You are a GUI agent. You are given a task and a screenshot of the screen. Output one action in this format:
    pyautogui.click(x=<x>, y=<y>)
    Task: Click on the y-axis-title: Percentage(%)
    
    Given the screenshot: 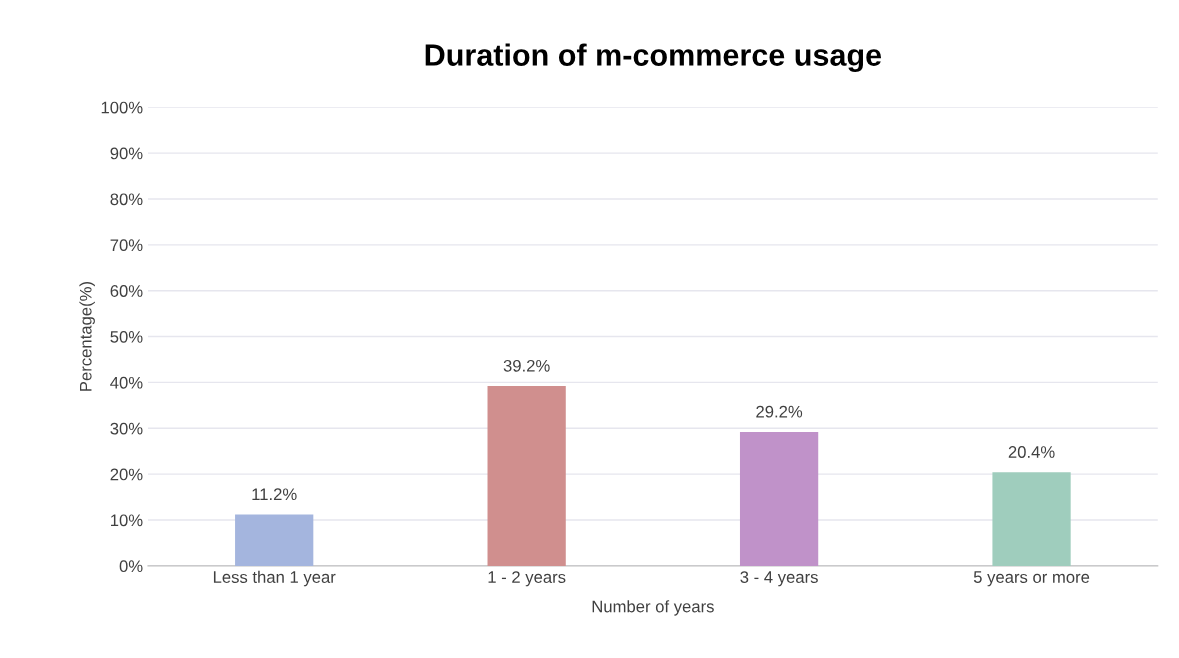 What is the action you would take?
    pyautogui.click(x=87, y=336)
    